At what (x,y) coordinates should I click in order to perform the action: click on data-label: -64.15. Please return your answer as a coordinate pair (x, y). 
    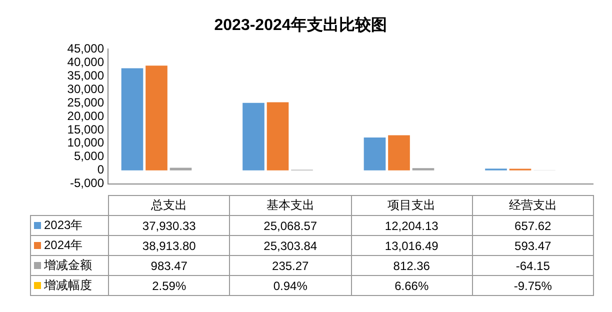
    Looking at the image, I should click on (533, 266).